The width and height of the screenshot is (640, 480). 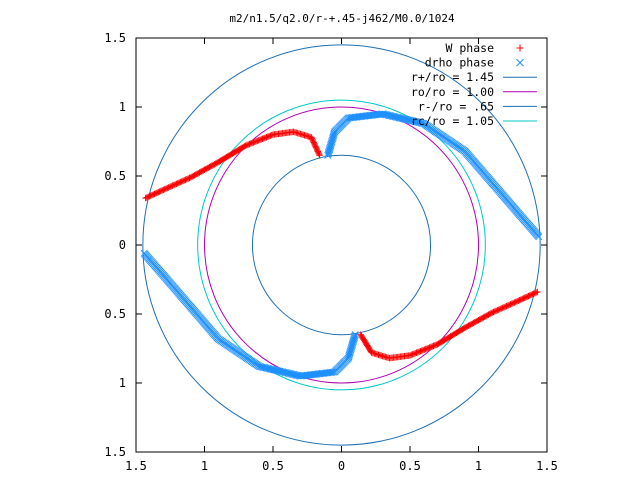 What do you see at coordinates (456, 106) in the screenshot?
I see `legend-label: r-/ro = .65` at bounding box center [456, 106].